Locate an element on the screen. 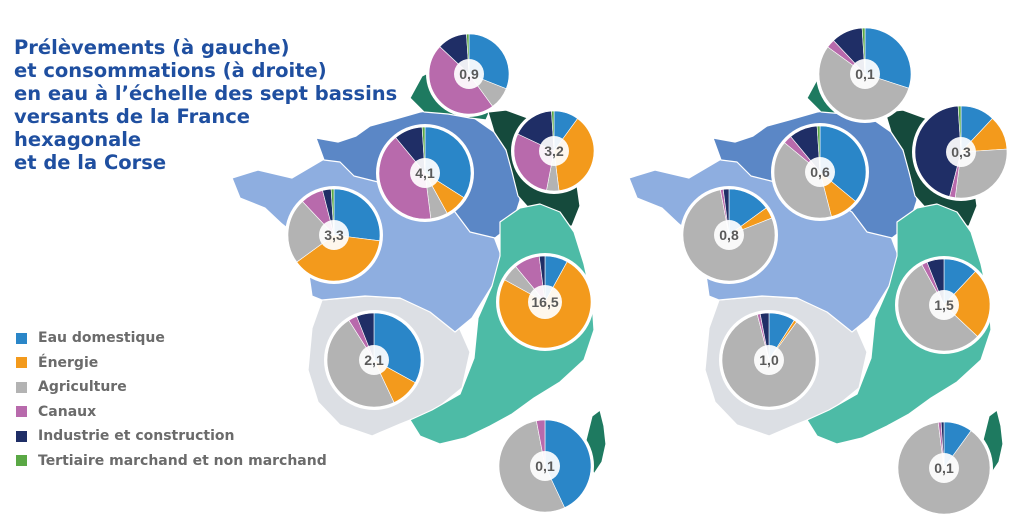  pie-chart: 16,5 is located at coordinates (545, 302).